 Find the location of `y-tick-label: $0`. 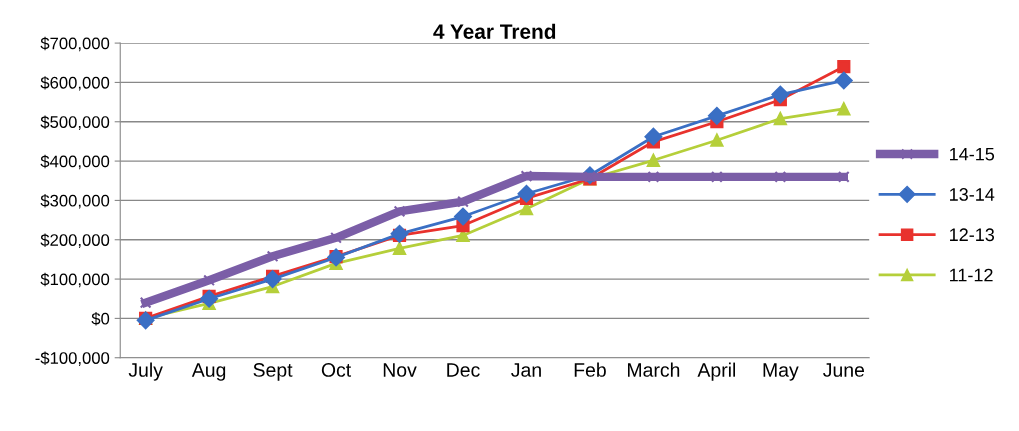

y-tick-label: $0 is located at coordinates (100, 319).